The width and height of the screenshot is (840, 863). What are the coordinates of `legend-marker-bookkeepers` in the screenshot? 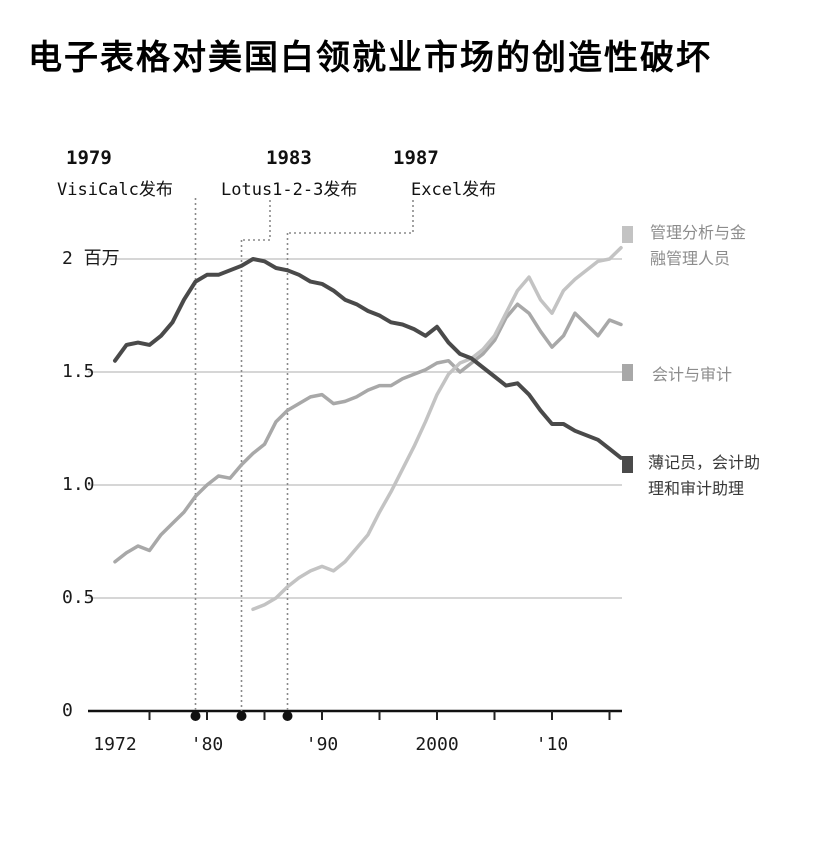 It's located at (627, 464).